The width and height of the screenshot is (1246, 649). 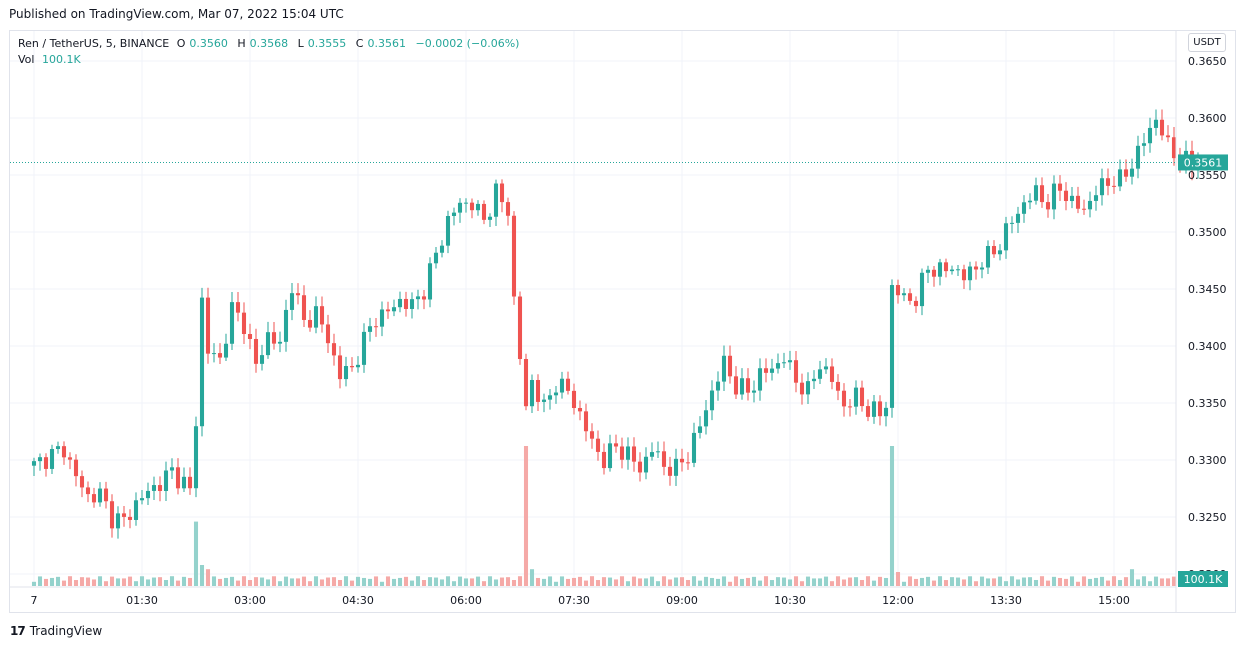 What do you see at coordinates (1207, 42) in the screenshot?
I see `currency-button: USDT` at bounding box center [1207, 42].